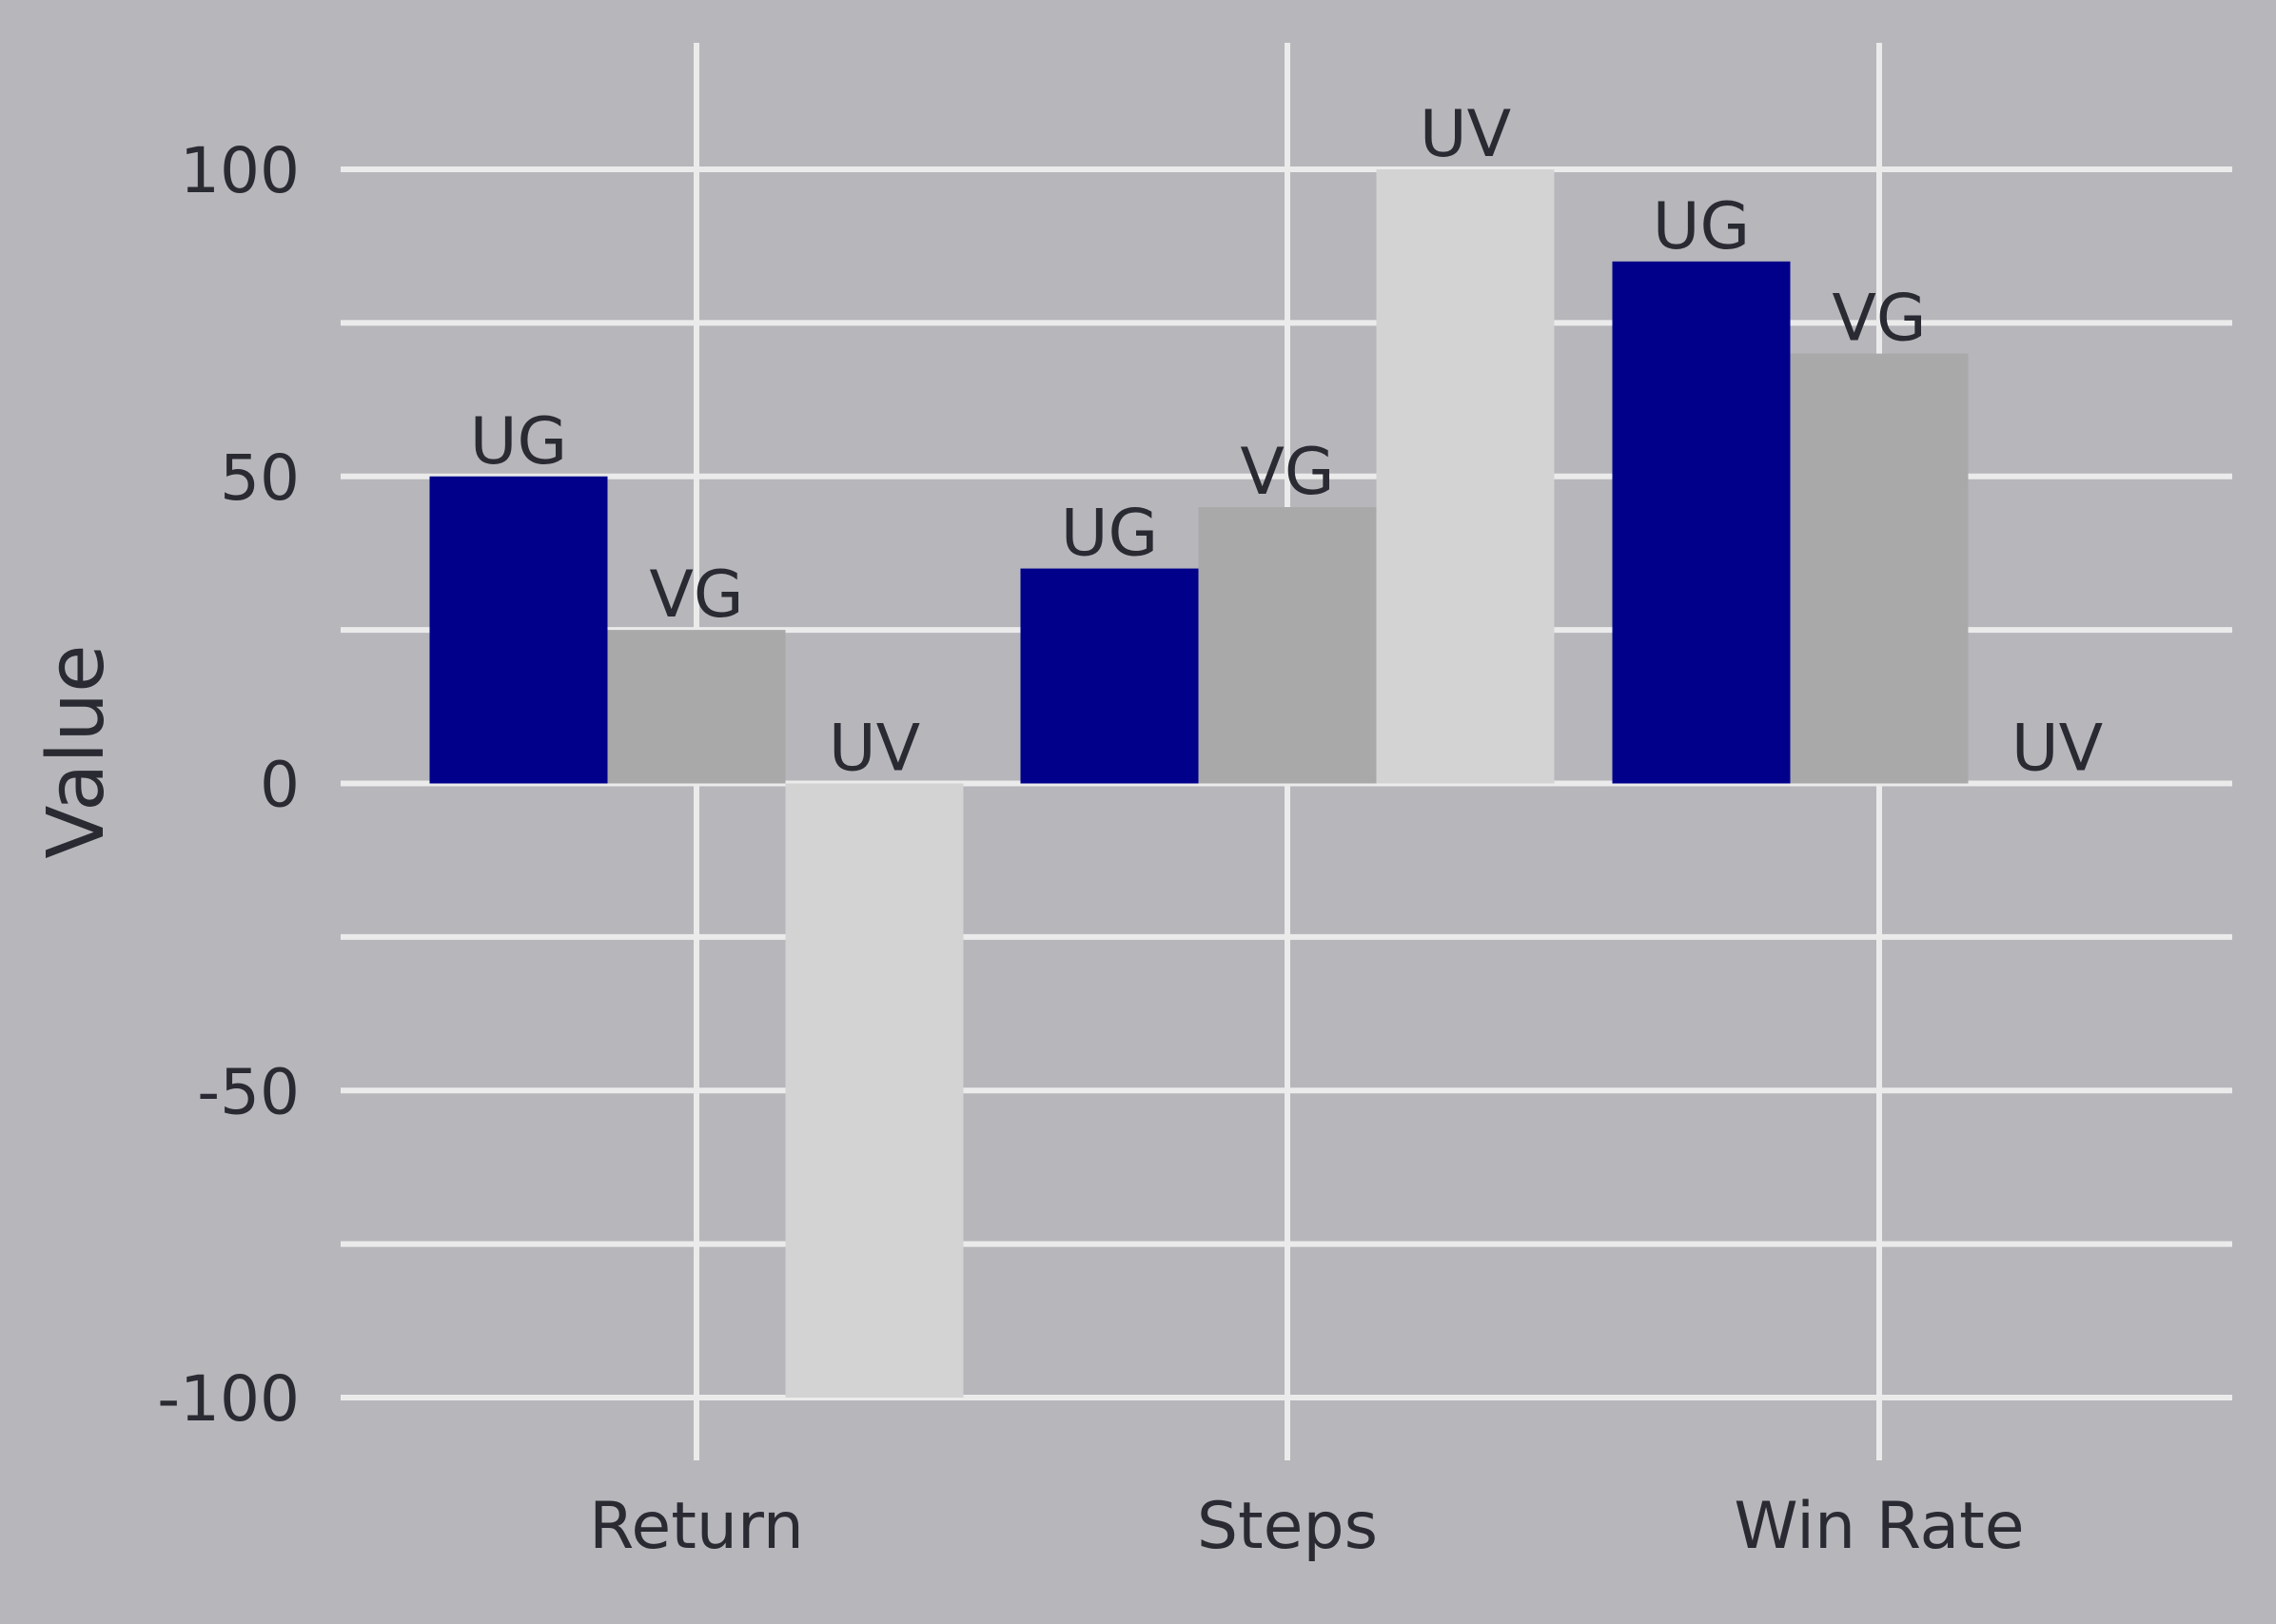  Describe the element at coordinates (519, 630) in the screenshot. I see `bar-ug-return` at that location.